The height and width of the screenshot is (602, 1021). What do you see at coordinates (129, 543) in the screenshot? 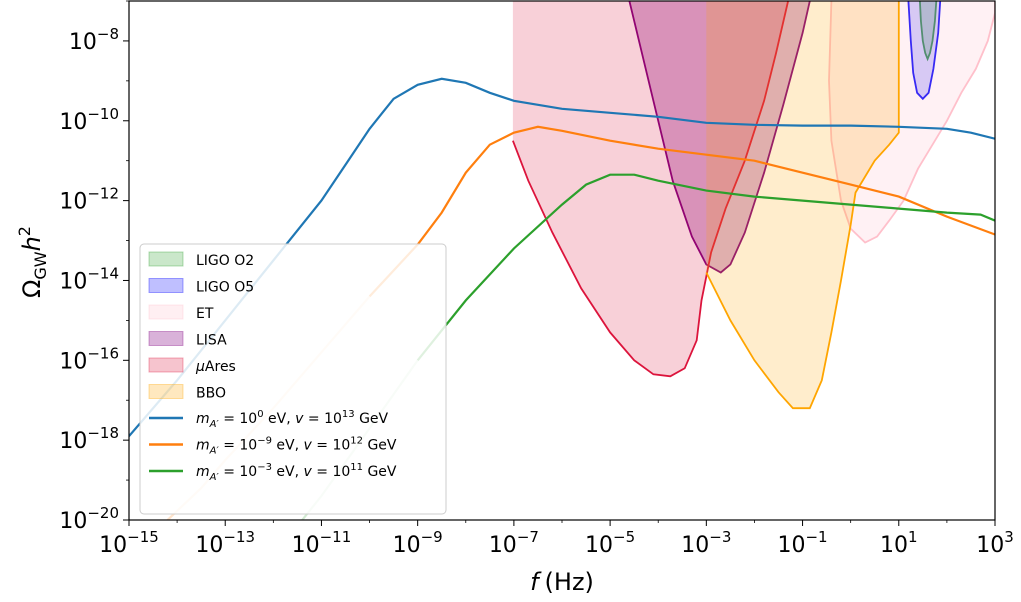
I see `x-tick-label-0: 10⁻¹⁵` at bounding box center [129, 543].